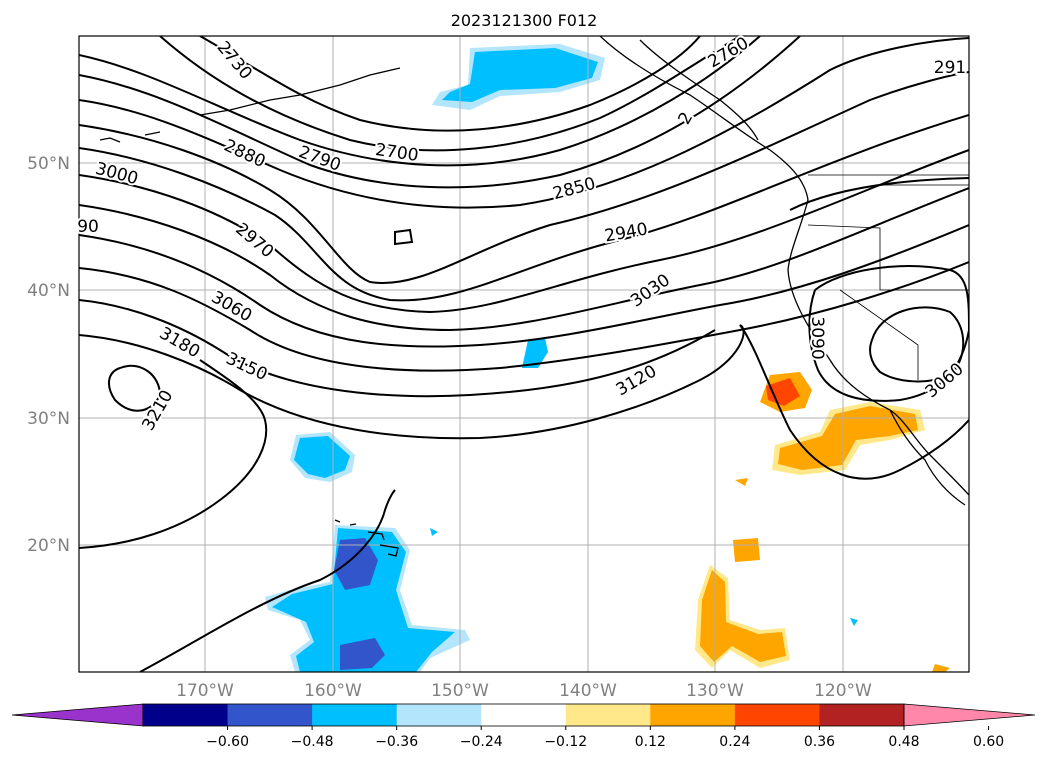  I want to click on lon-label-130w: 130°W, so click(715, 691).